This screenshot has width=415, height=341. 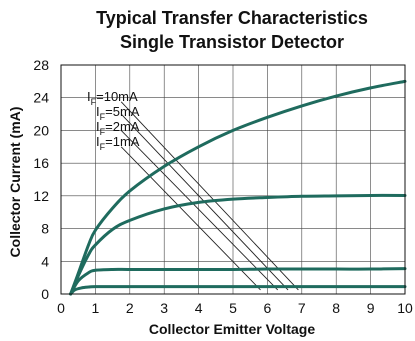 I want to click on x-tick-label: 0, so click(x=61, y=308).